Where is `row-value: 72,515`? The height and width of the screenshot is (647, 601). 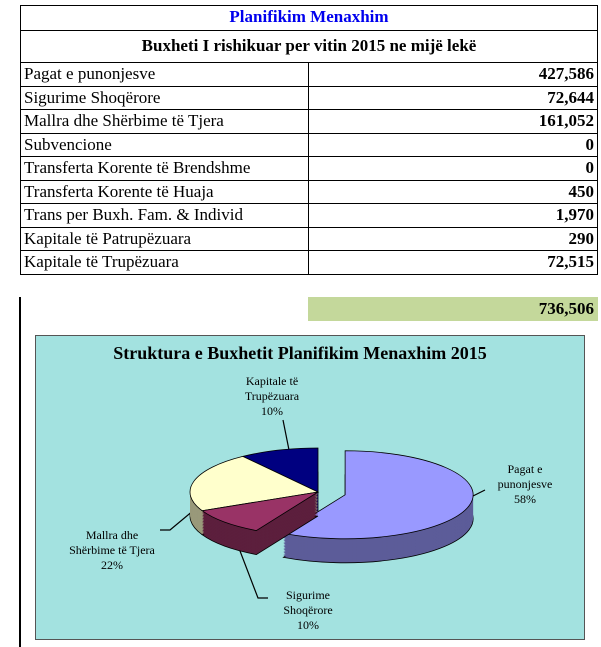
row-value: 72,515 is located at coordinates (453, 262).